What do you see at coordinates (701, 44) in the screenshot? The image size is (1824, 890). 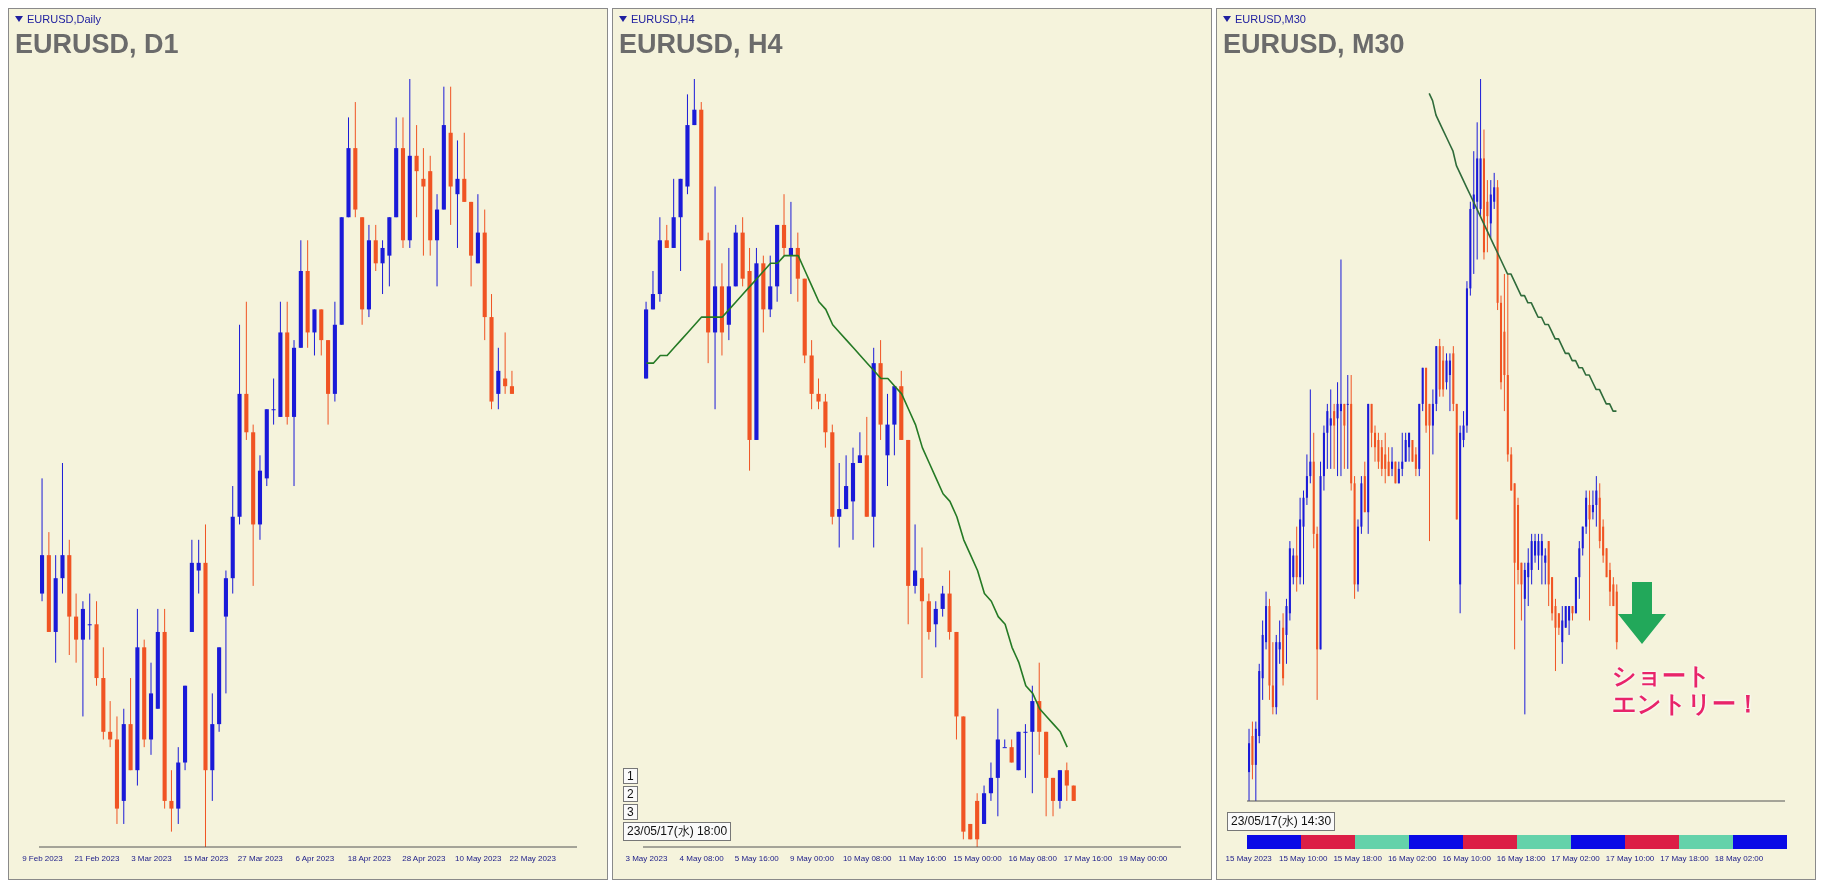 I see `chart-title: EURUSD, H4` at bounding box center [701, 44].